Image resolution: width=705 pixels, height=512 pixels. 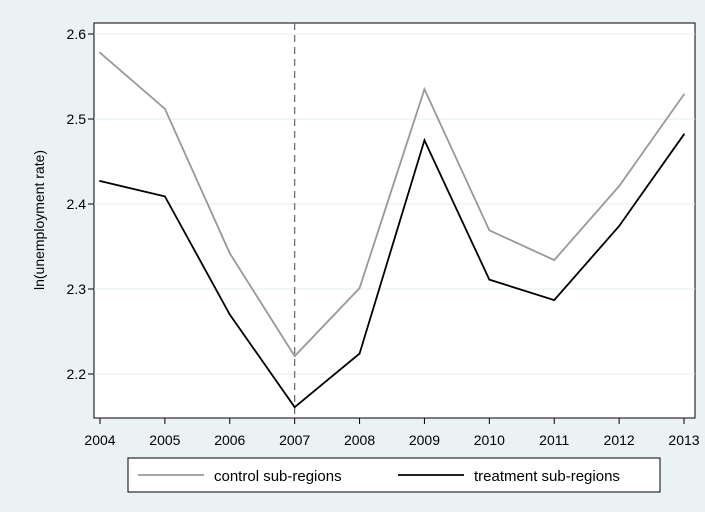 What do you see at coordinates (359, 440) in the screenshot?
I see `x-tick-label: 2008` at bounding box center [359, 440].